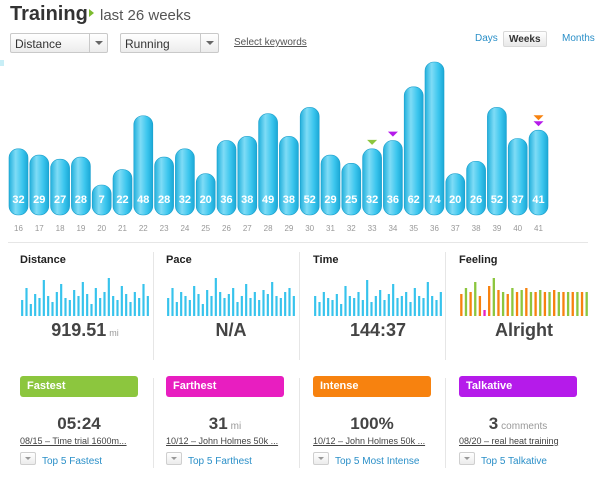 The width and height of the screenshot is (599, 477). What do you see at coordinates (270, 42) in the screenshot?
I see `select-keywords-link: Select keywords` at bounding box center [270, 42].